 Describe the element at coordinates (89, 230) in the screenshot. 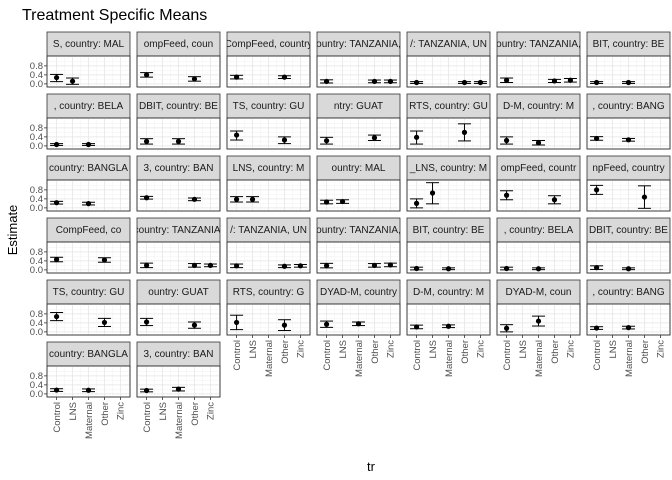

I see `strip-label: CompFeed, co` at that location.